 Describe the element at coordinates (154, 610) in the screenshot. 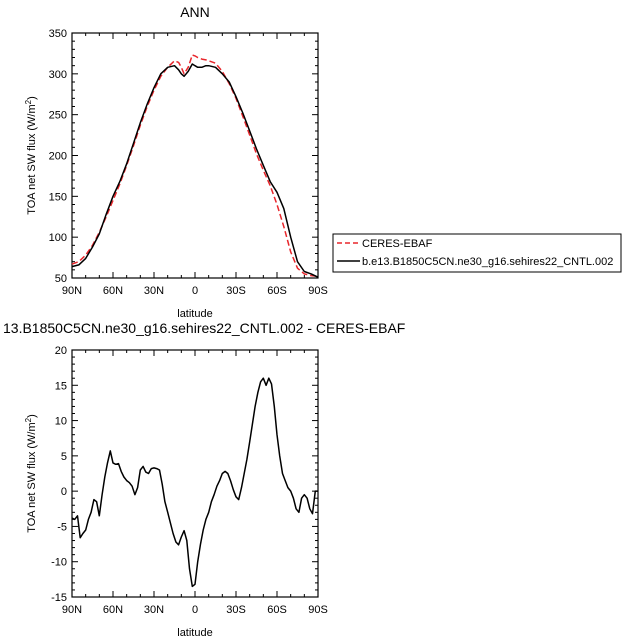

I see `bottom-x-tick-label: 30N` at that location.